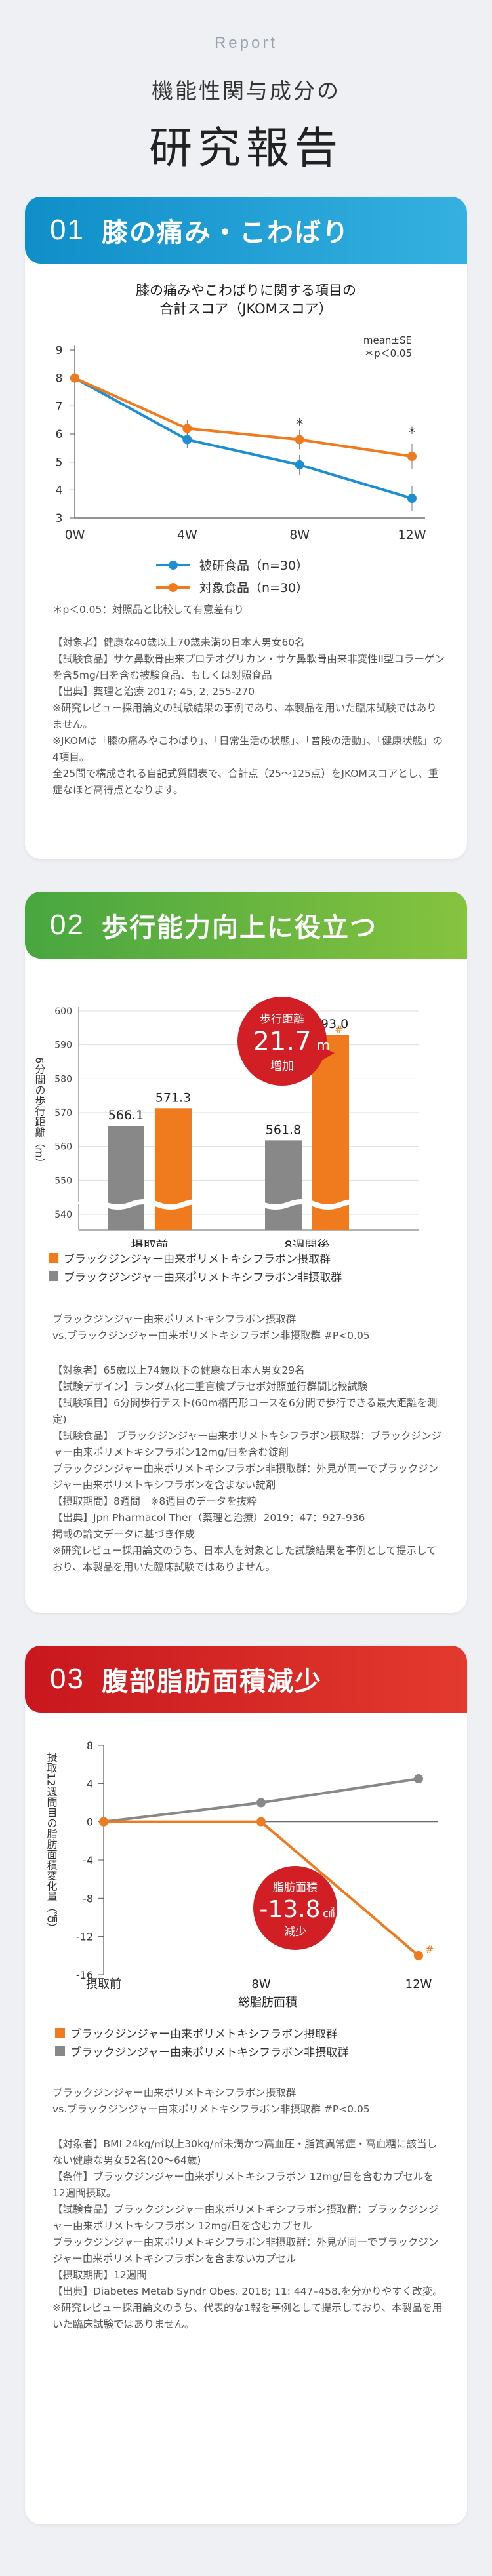 Image resolution: width=492 pixels, height=2576 pixels. Describe the element at coordinates (295, 1887) in the screenshot. I see `callout-label: 脂肪面積` at that location.